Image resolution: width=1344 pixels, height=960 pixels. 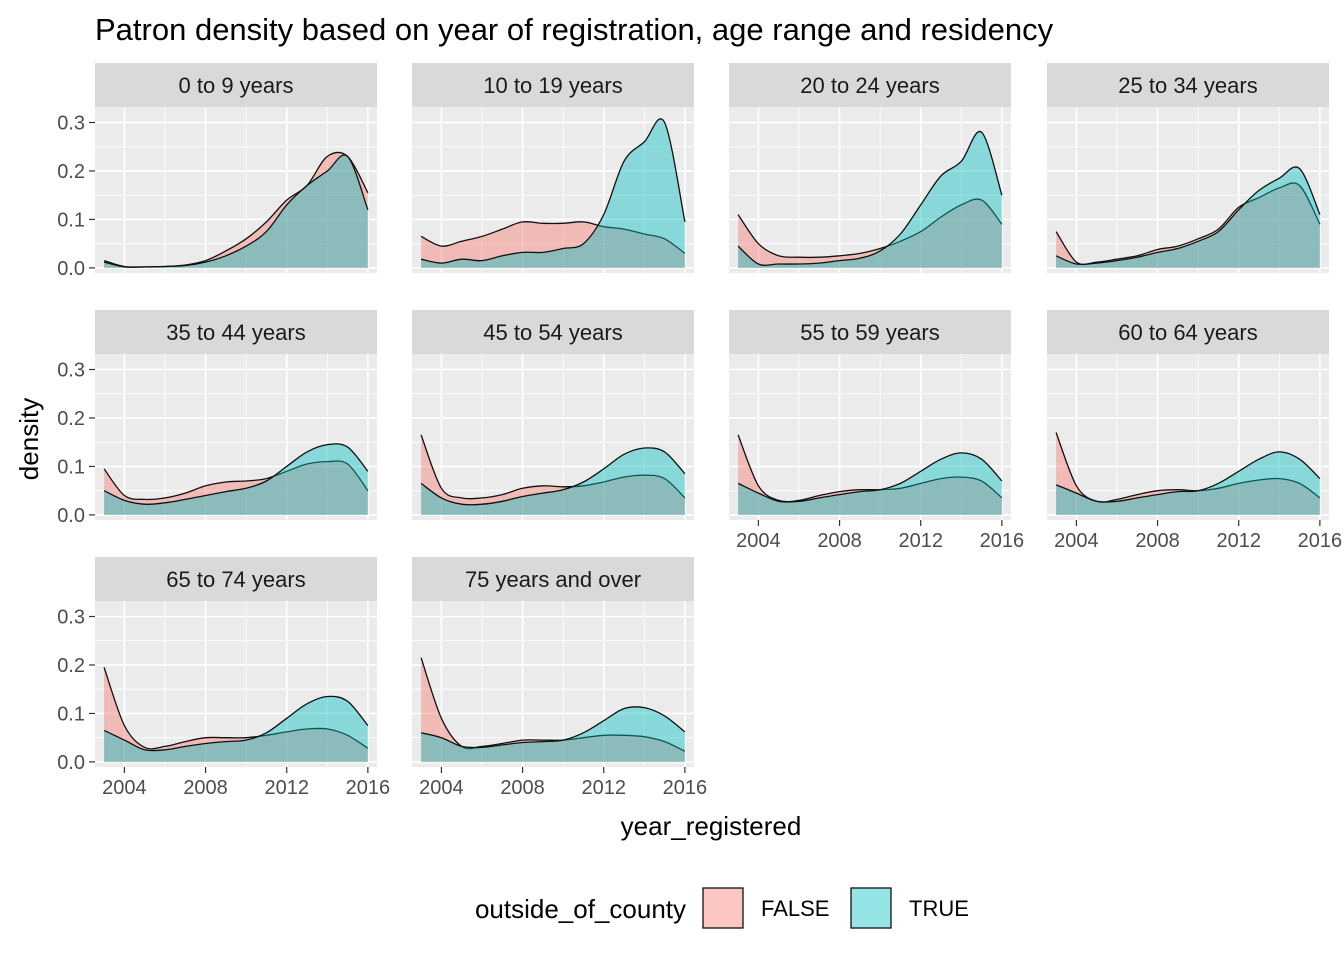 I want to click on facet-strip-label: 55 to 59 years, so click(x=869, y=332).